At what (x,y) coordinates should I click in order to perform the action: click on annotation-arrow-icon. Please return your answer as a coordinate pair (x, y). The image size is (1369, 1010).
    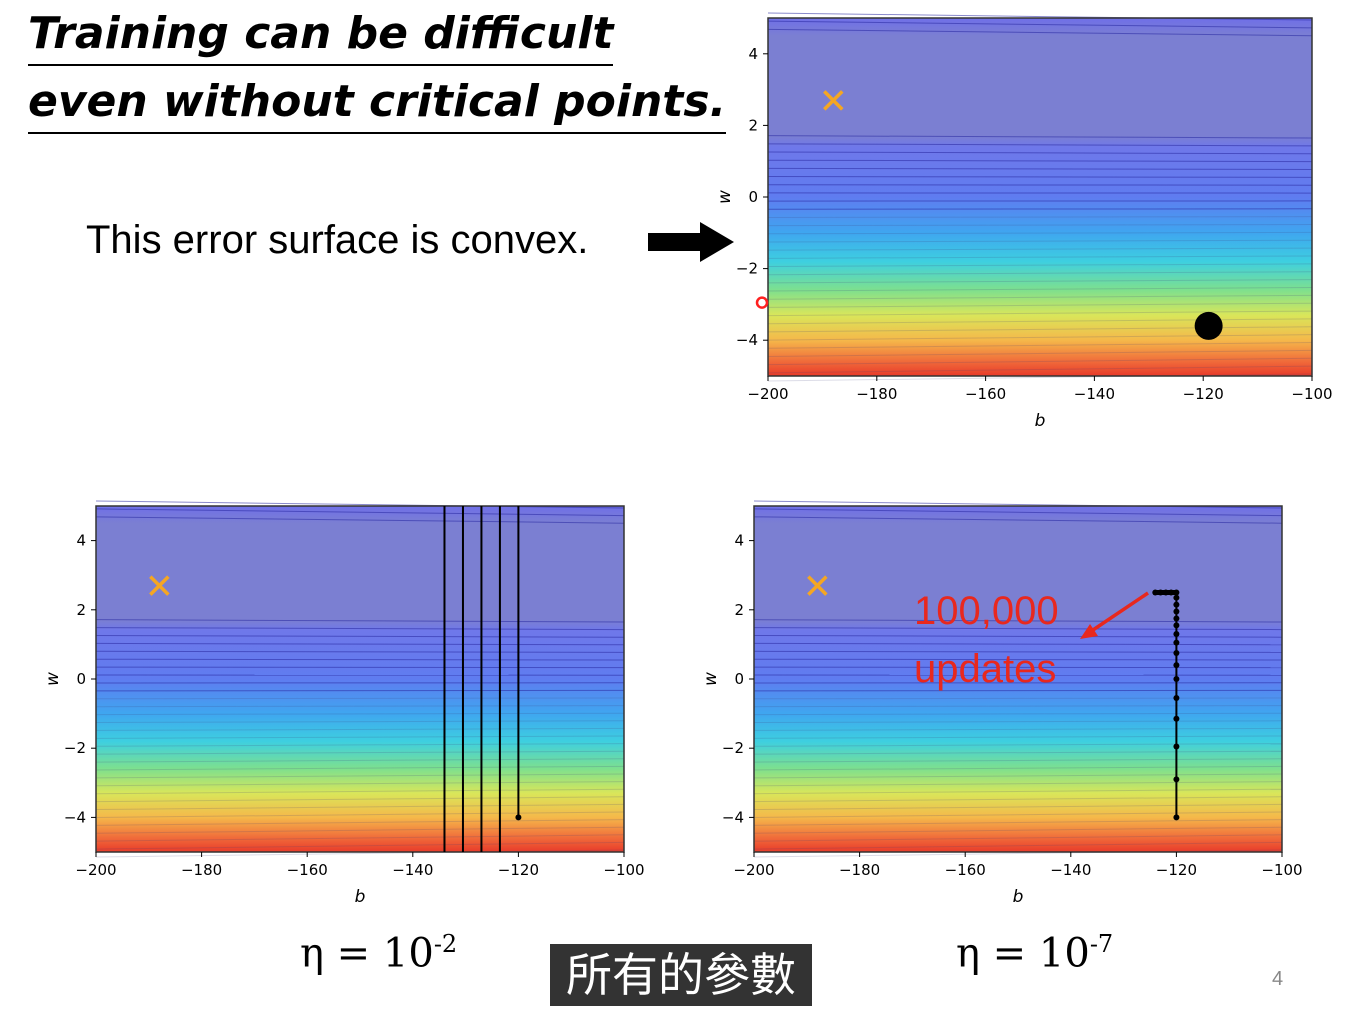
    Looking at the image, I should click on (1114, 615).